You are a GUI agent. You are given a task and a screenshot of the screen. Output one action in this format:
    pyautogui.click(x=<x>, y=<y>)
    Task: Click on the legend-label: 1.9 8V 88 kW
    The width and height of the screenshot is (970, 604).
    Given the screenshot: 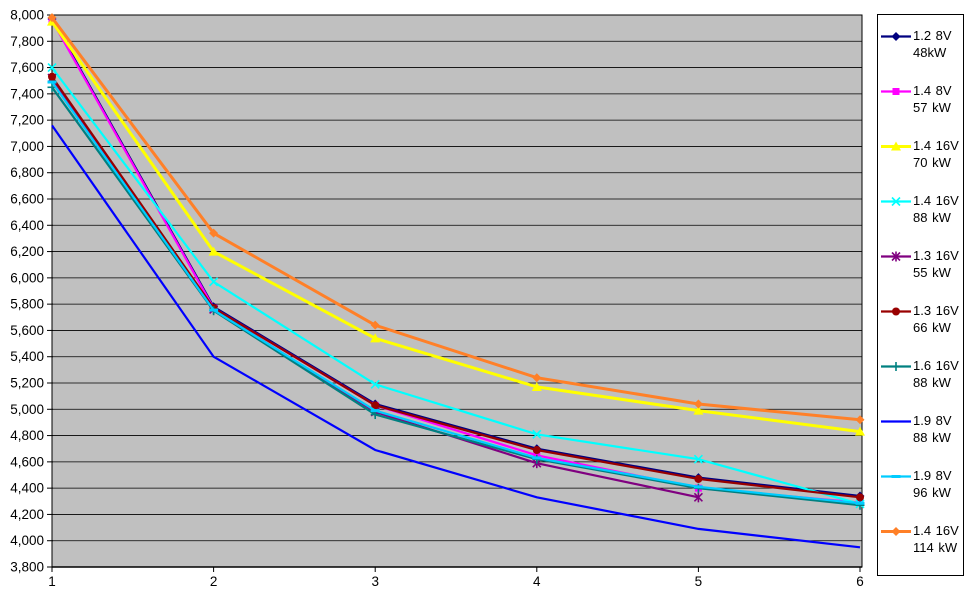 What is the action you would take?
    pyautogui.click(x=932, y=429)
    